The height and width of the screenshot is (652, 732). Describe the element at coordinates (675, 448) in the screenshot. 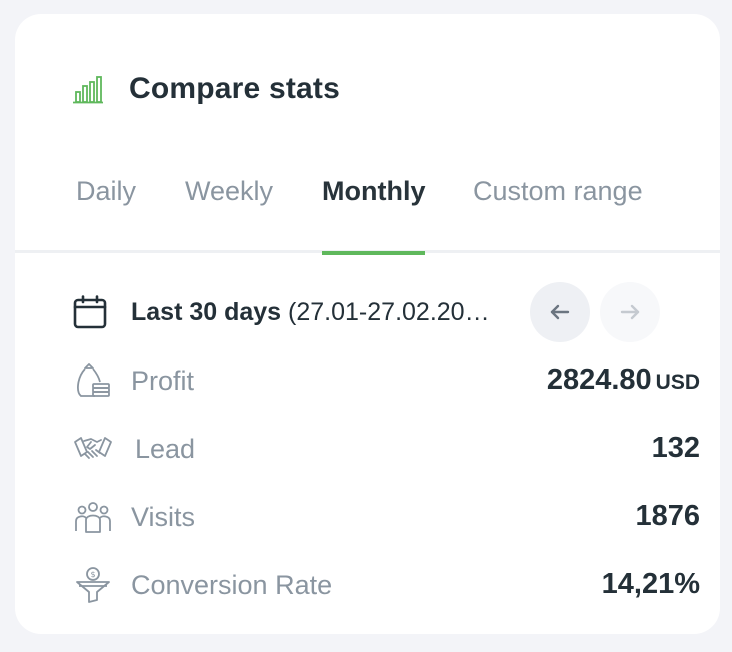

I see `stat-value: 132` at that location.